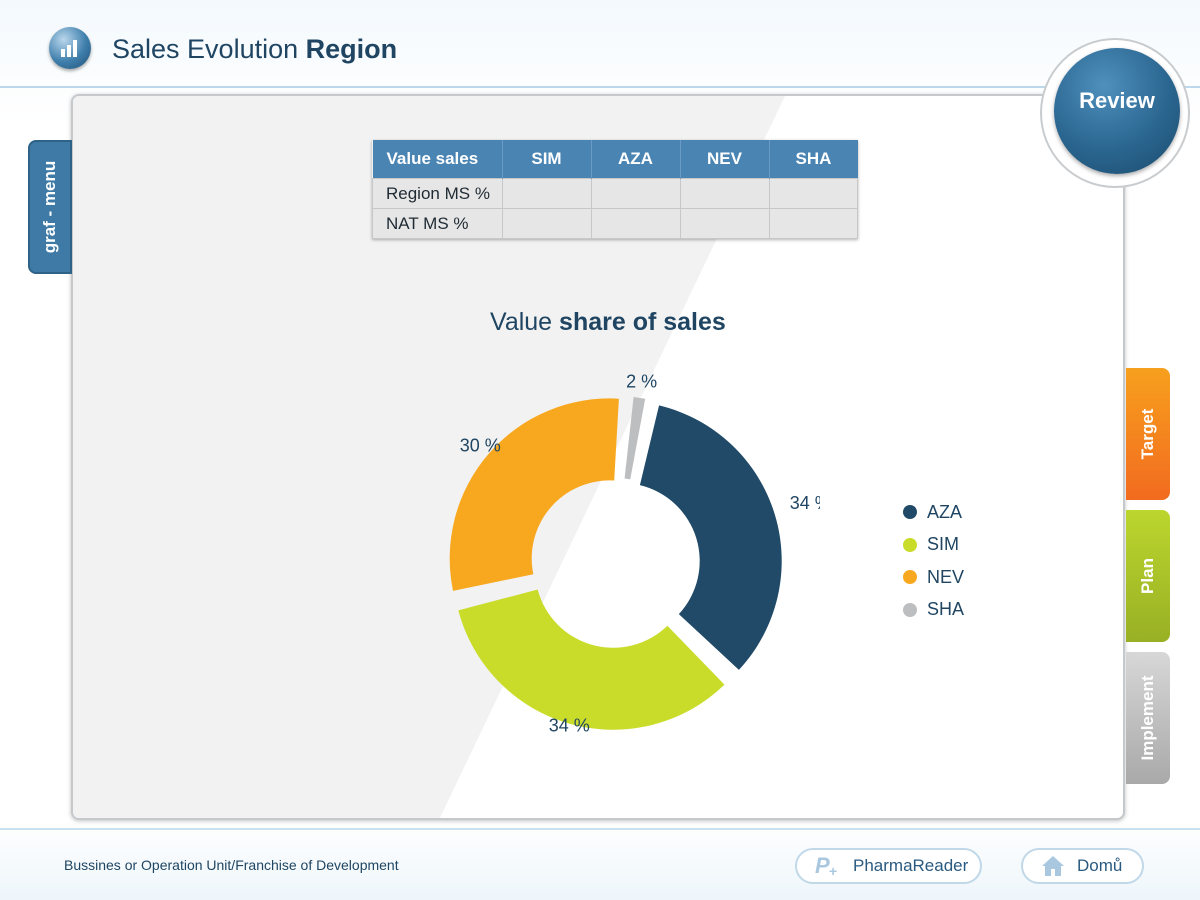  Describe the element at coordinates (805, 503) in the screenshot. I see `data-label-aza: 34 %` at that location.